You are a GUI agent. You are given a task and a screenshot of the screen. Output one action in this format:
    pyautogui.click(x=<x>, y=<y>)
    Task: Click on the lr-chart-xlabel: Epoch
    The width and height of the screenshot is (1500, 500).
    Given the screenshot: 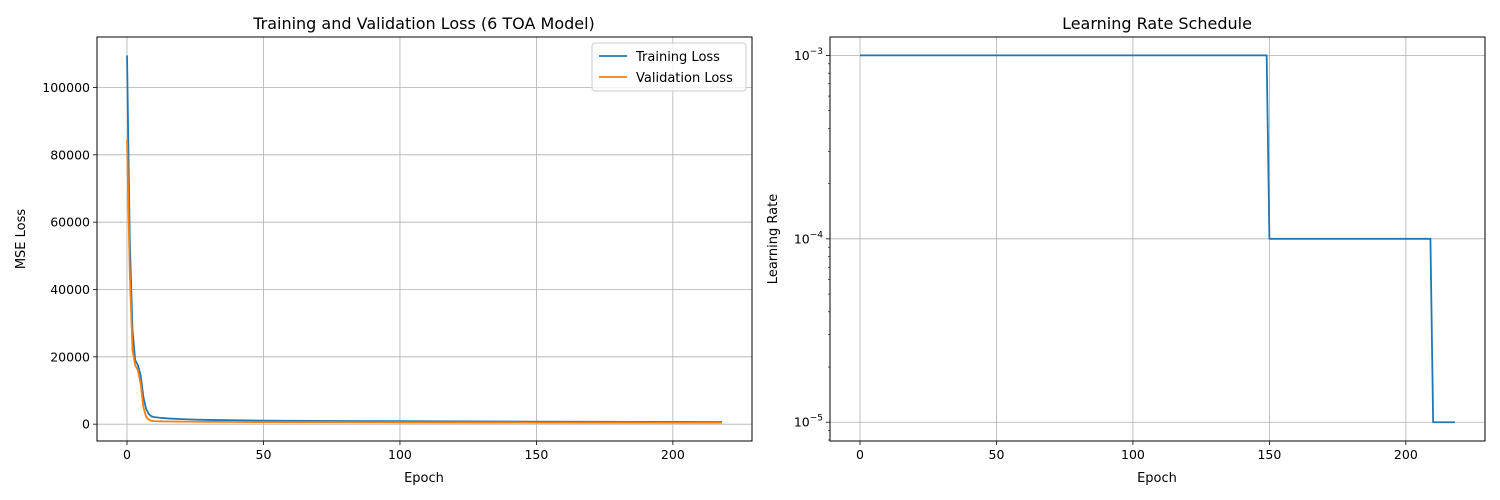 What is the action you would take?
    pyautogui.click(x=1157, y=478)
    